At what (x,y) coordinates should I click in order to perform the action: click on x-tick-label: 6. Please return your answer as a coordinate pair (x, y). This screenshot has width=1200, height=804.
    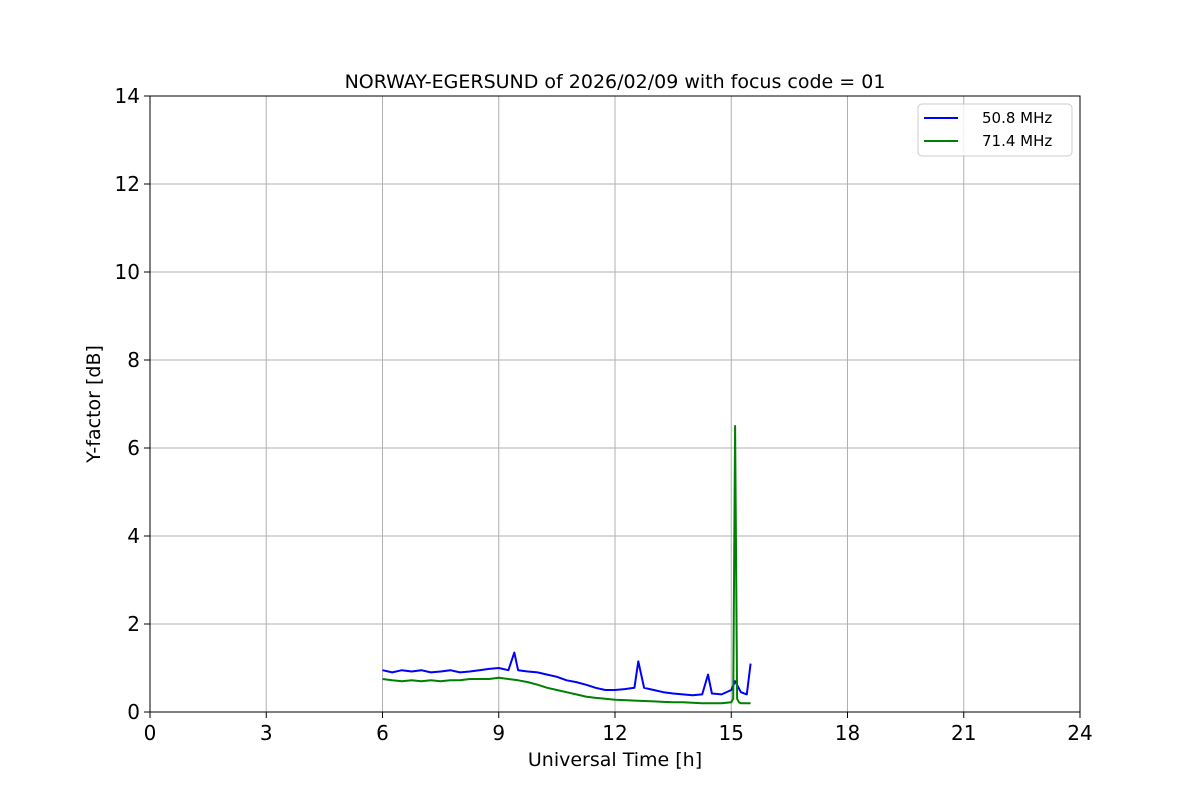
    Looking at the image, I should click on (382, 733).